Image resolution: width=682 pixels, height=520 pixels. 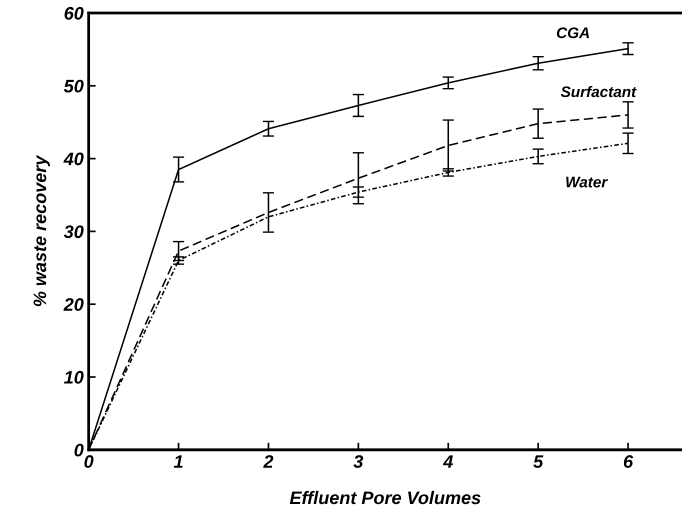 I want to click on x-tick-label: 2, so click(x=268, y=461).